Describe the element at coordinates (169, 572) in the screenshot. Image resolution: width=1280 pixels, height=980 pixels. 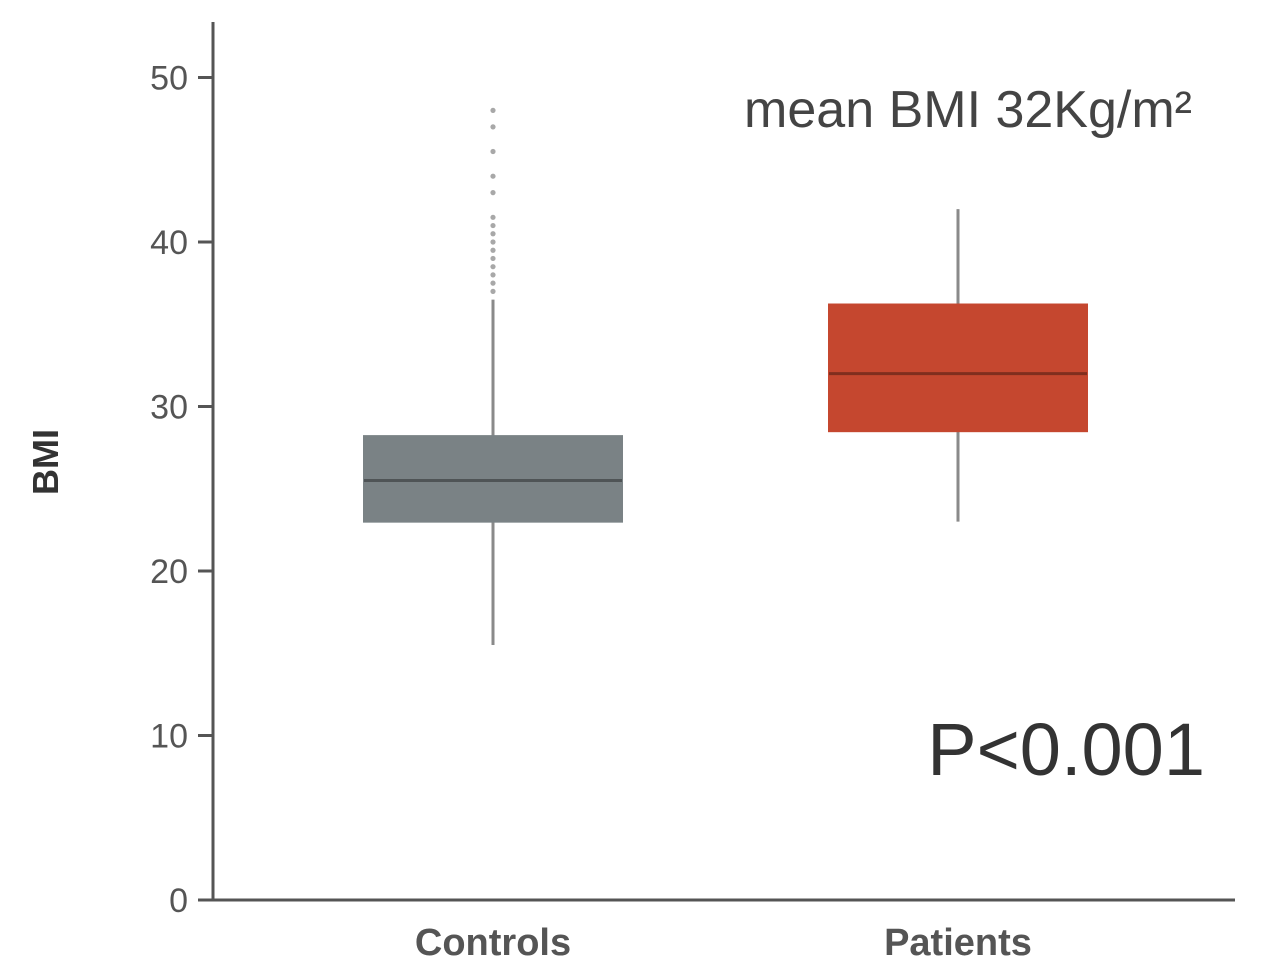
I see `y-tick-label: 20` at that location.